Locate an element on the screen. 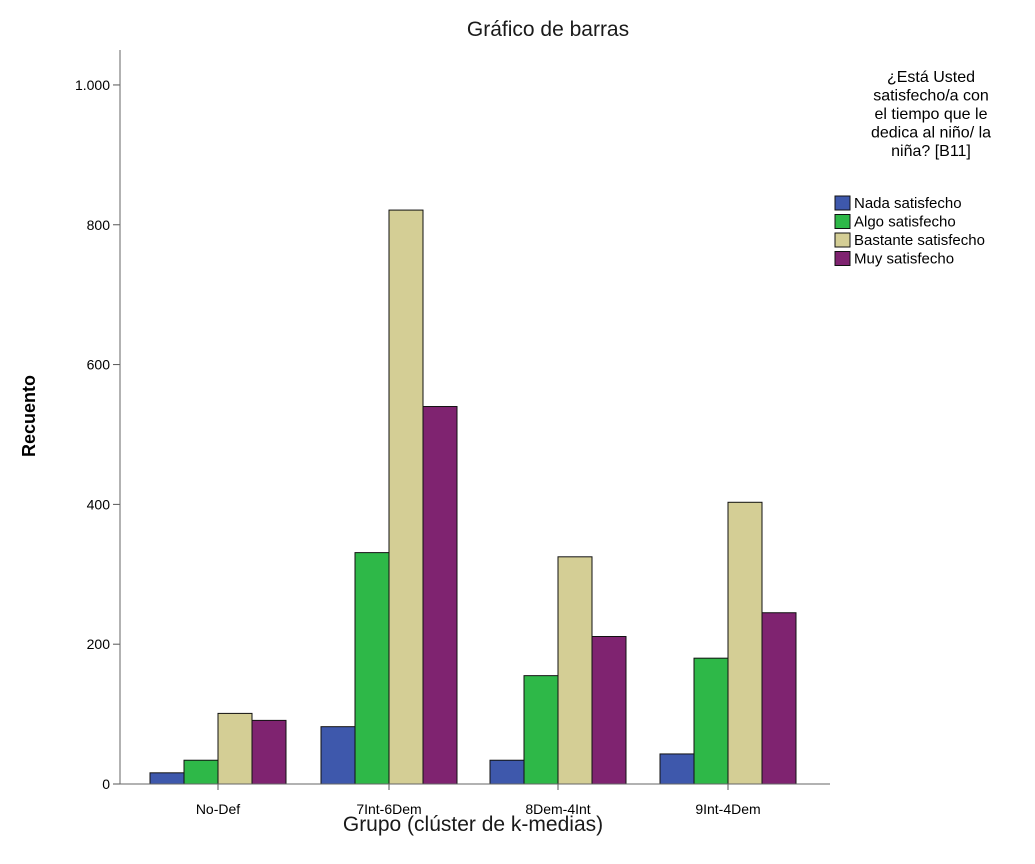 The image size is (1035, 864). bar-8Dem-4Int-algo-satisfecho is located at coordinates (541, 730).